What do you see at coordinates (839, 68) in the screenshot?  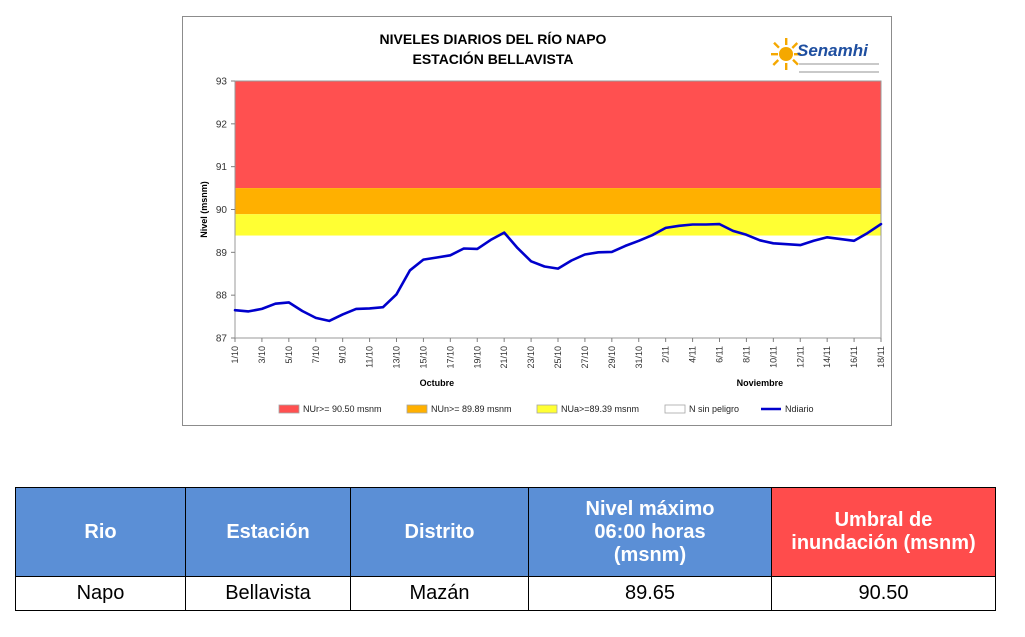 I see `logo-subline` at bounding box center [839, 68].